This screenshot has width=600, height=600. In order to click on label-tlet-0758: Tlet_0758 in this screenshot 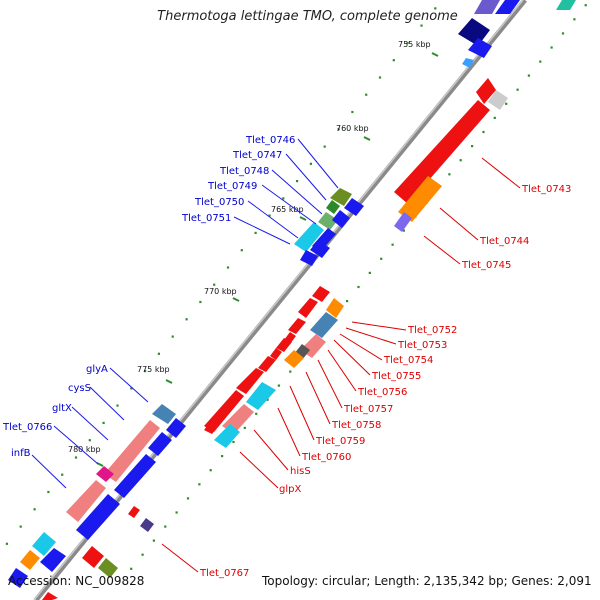, I will do `click(356, 425)`.